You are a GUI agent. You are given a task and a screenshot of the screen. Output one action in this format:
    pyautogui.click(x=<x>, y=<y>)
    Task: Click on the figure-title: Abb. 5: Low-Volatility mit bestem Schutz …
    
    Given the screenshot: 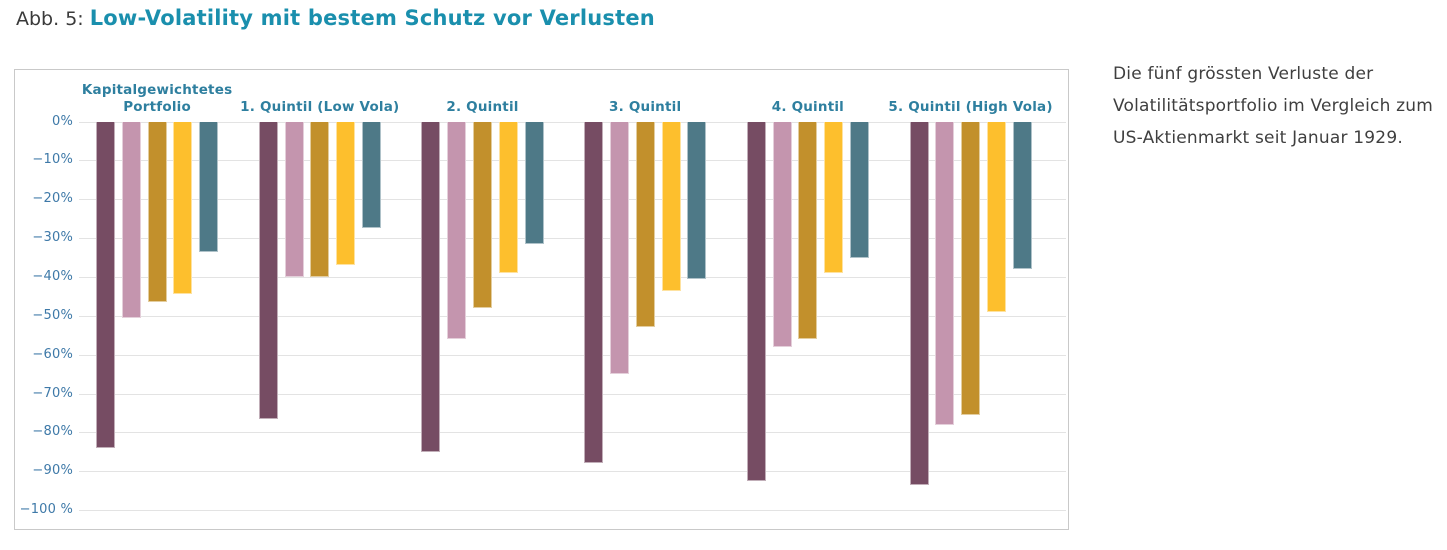 What is the action you would take?
    pyautogui.click(x=335, y=18)
    